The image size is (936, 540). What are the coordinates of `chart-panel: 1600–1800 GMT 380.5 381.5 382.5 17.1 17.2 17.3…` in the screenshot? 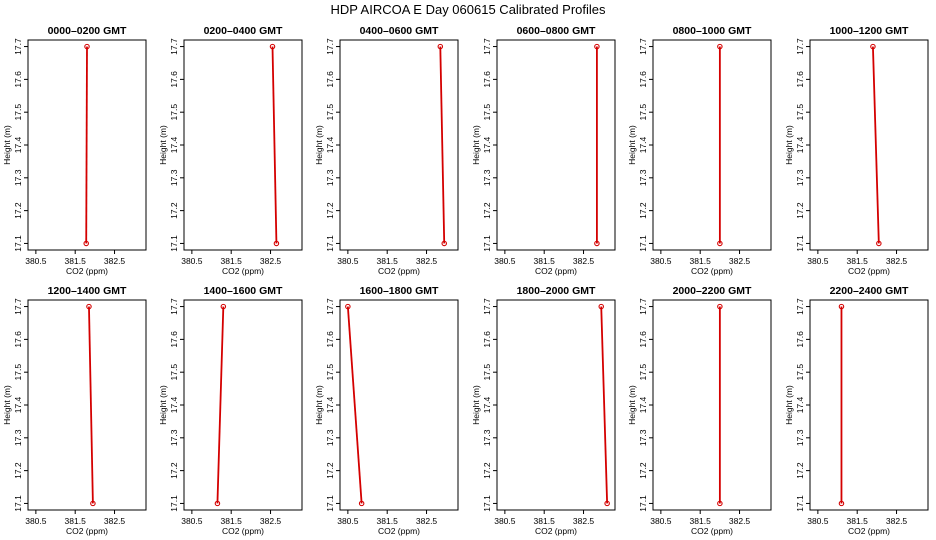 It's located at (386, 410).